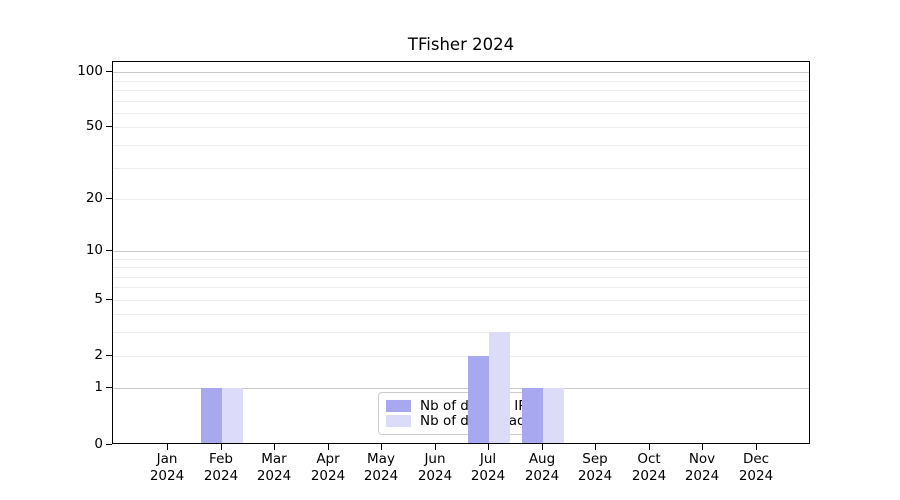 Image resolution: width=900 pixels, height=500 pixels. I want to click on y-axis-tick-label: 0, so click(98, 444).